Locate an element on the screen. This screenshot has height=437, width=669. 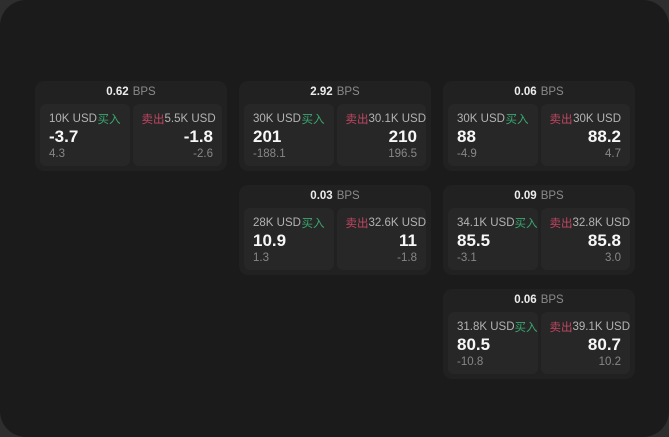
buy-amount-label: 28K USD is located at coordinates (277, 223).